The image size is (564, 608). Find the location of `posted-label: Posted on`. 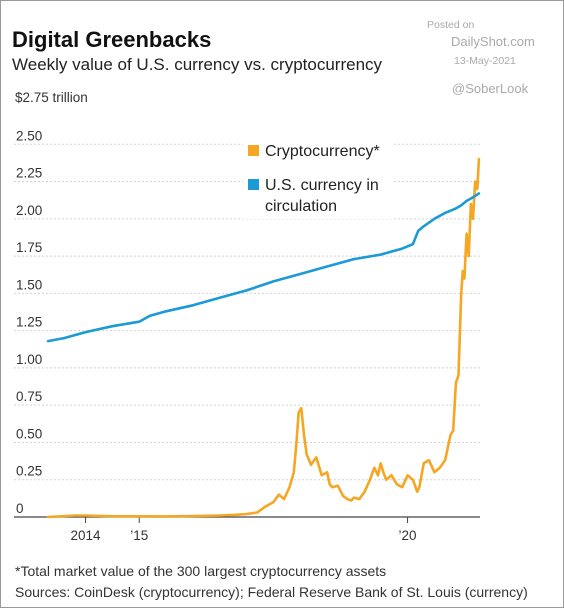

posted-label: Posted on is located at coordinates (451, 25).